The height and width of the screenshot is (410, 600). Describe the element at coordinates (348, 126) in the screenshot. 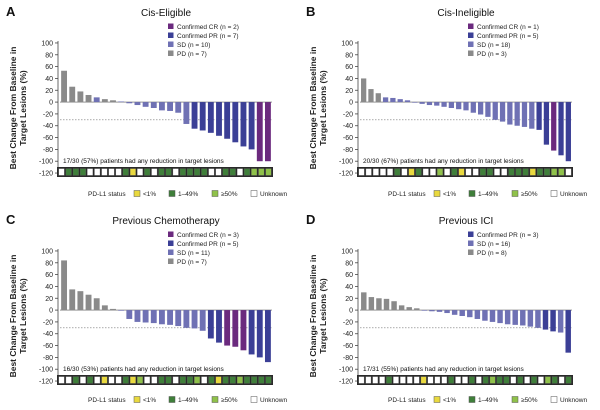

I see `y-tick-label: -40` at that location.